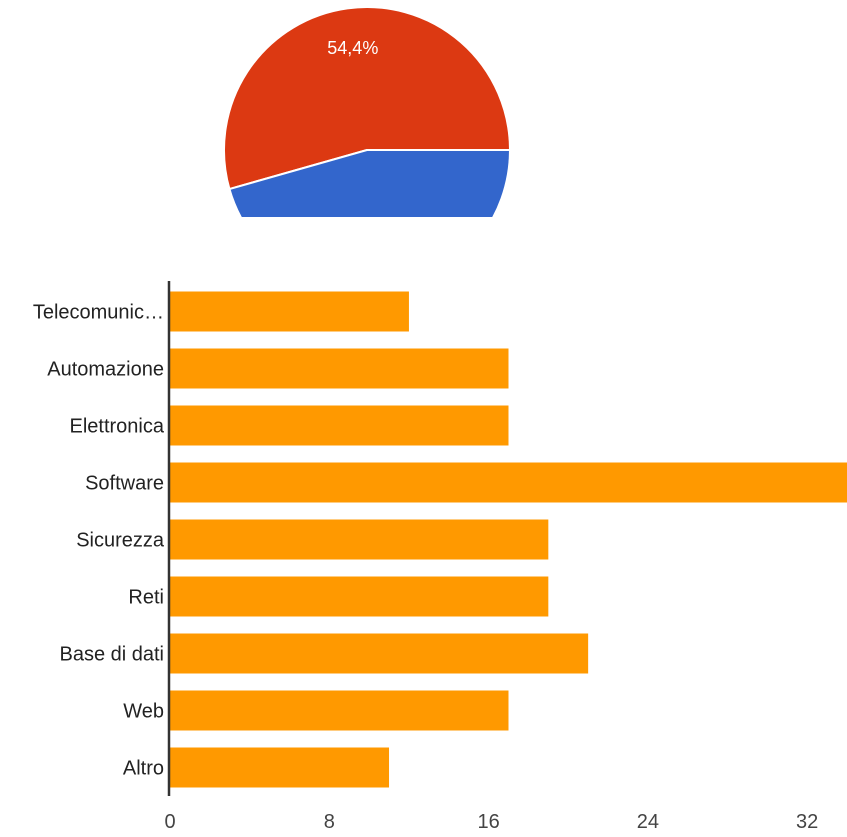  What do you see at coordinates (124, 484) in the screenshot?
I see `category-label-3: Software` at bounding box center [124, 484].